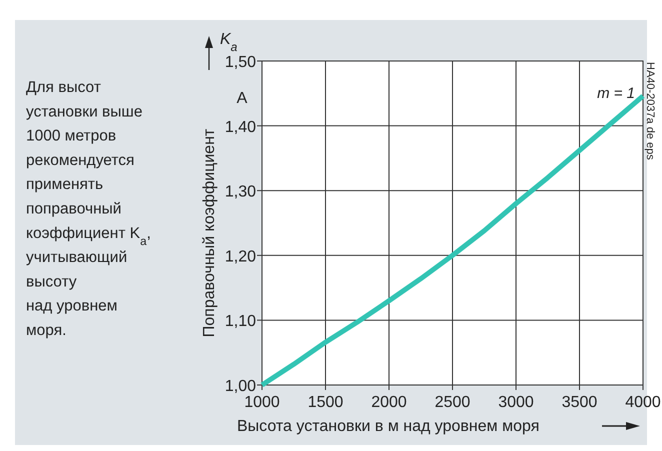 The image size is (662, 451). I want to click on y-tick-label: 1,20, so click(240, 257).